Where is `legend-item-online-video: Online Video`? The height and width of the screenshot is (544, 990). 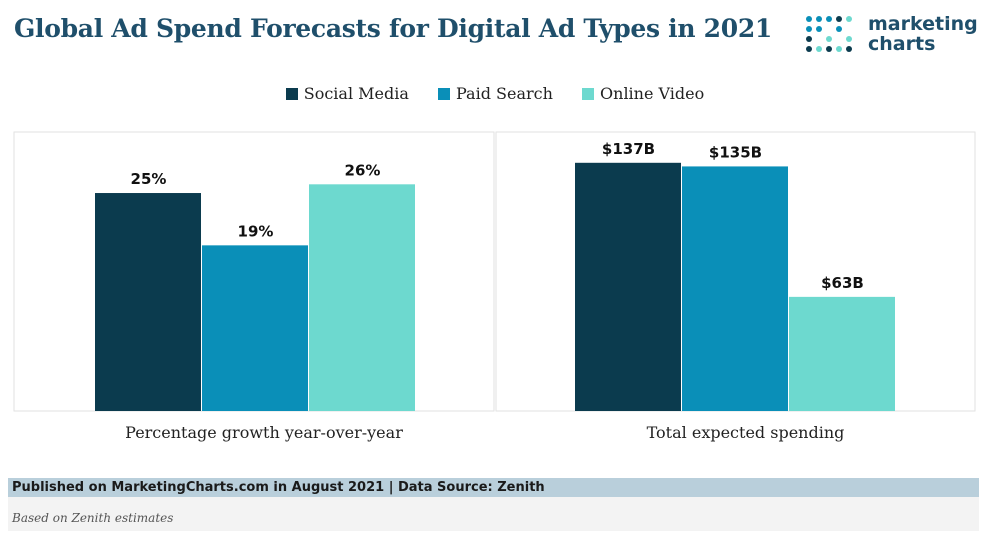 legend-item-online-video: Online Video is located at coordinates (643, 93).